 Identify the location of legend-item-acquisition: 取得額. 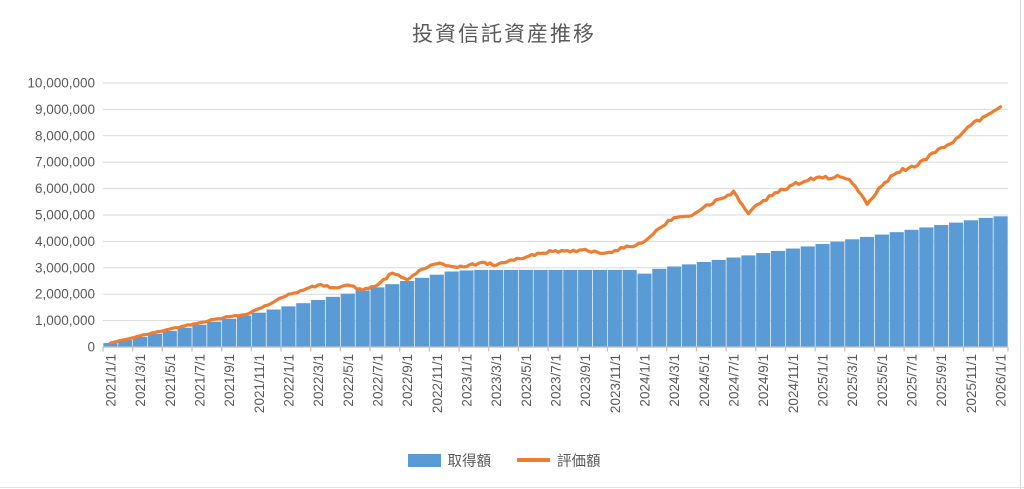
(449, 460).